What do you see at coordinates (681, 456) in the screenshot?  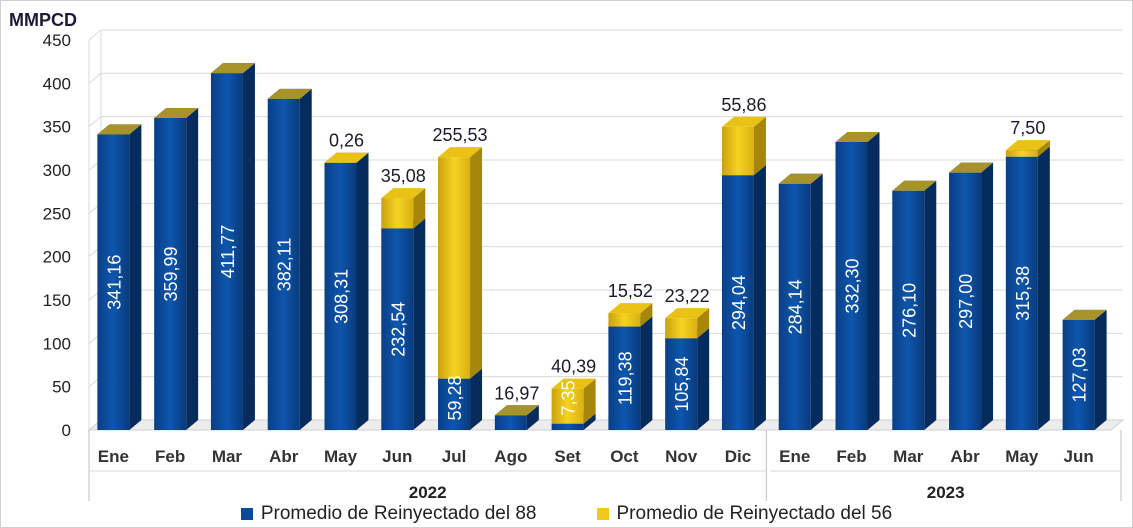 I see `x-tick-label: Nov` at bounding box center [681, 456].